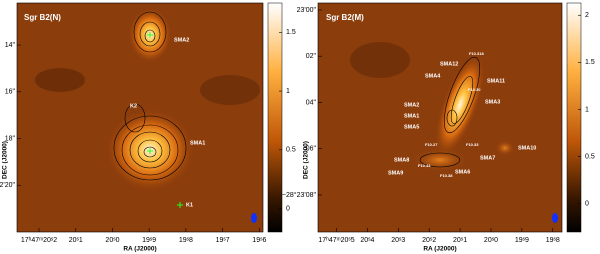 This screenshot has height=254, width=600. Describe the element at coordinates (433, 76) in the screenshot. I see `annotation: SMA4` at that location.